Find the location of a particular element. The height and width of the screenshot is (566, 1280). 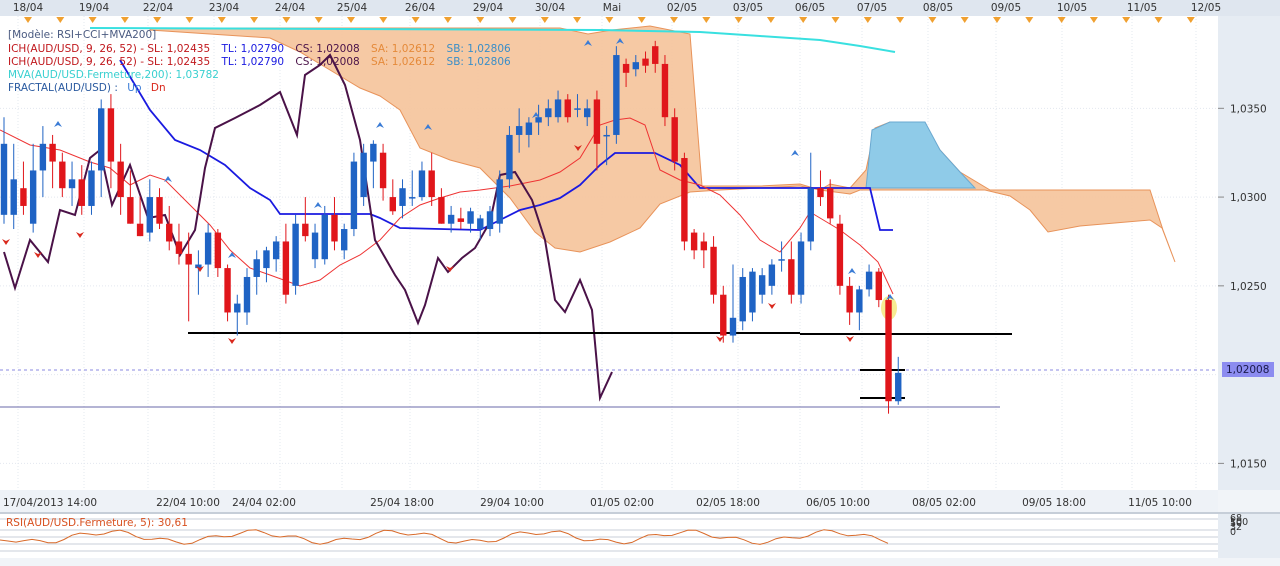

rsi-axis-label: 100 is located at coordinates (1239, 522).